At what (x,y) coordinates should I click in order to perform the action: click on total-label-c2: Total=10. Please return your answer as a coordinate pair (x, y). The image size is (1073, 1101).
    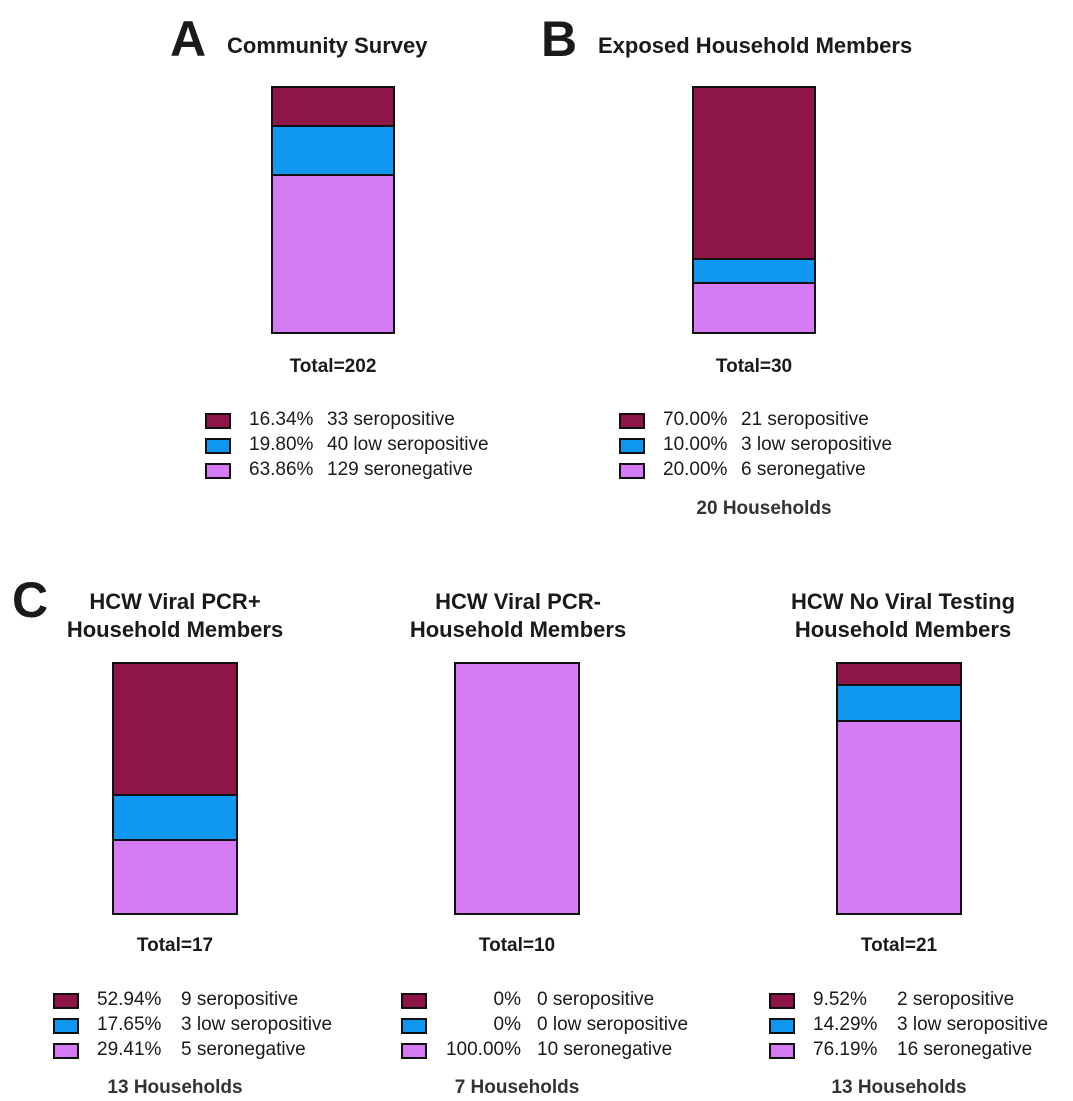
    Looking at the image, I should click on (517, 945).